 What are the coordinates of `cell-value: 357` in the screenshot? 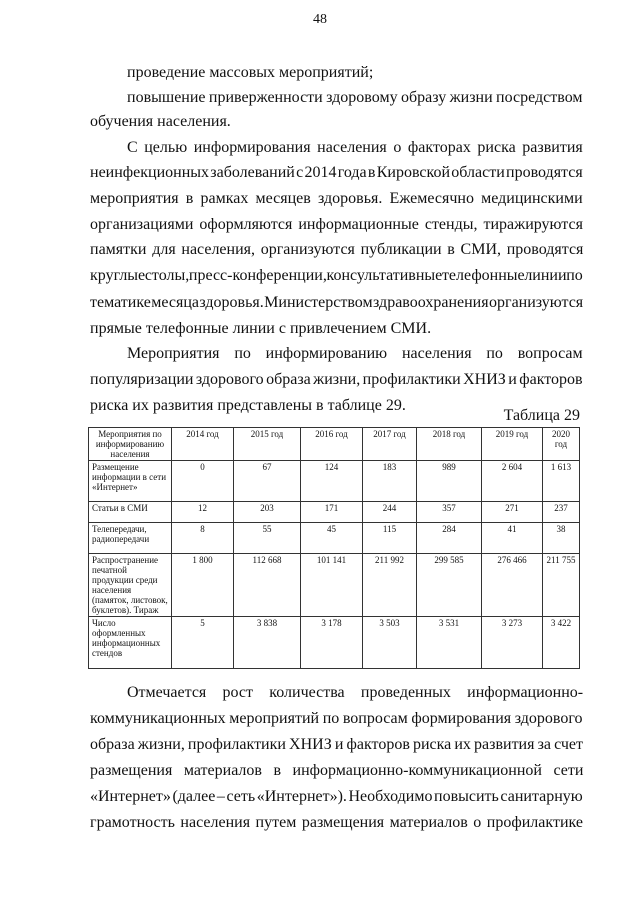 It's located at (449, 512).